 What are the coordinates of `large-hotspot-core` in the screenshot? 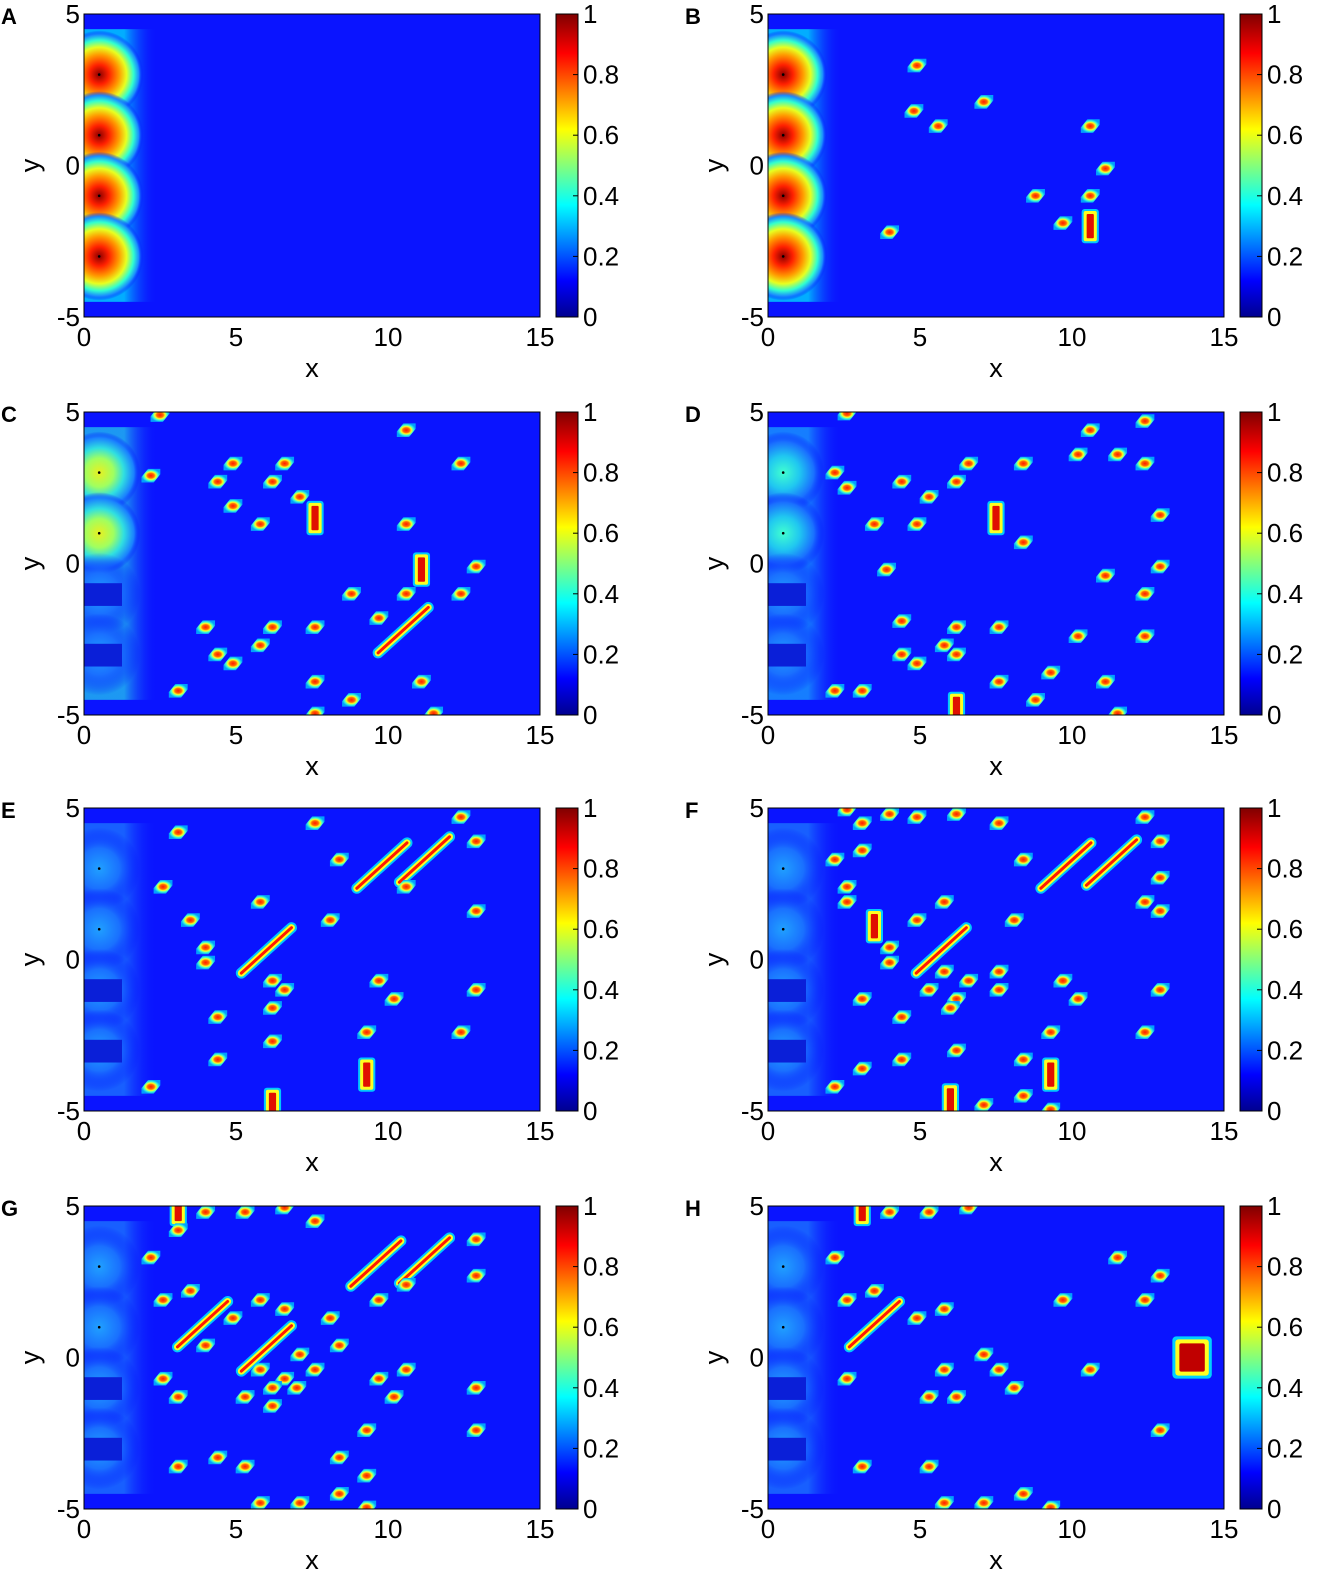 It's located at (1192, 1357).